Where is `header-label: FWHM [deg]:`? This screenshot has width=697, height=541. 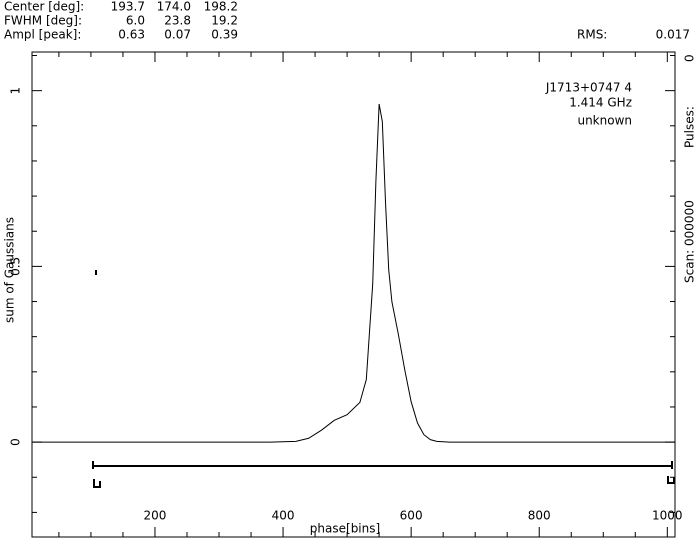 header-label: FWHM [deg]: is located at coordinates (43, 21).